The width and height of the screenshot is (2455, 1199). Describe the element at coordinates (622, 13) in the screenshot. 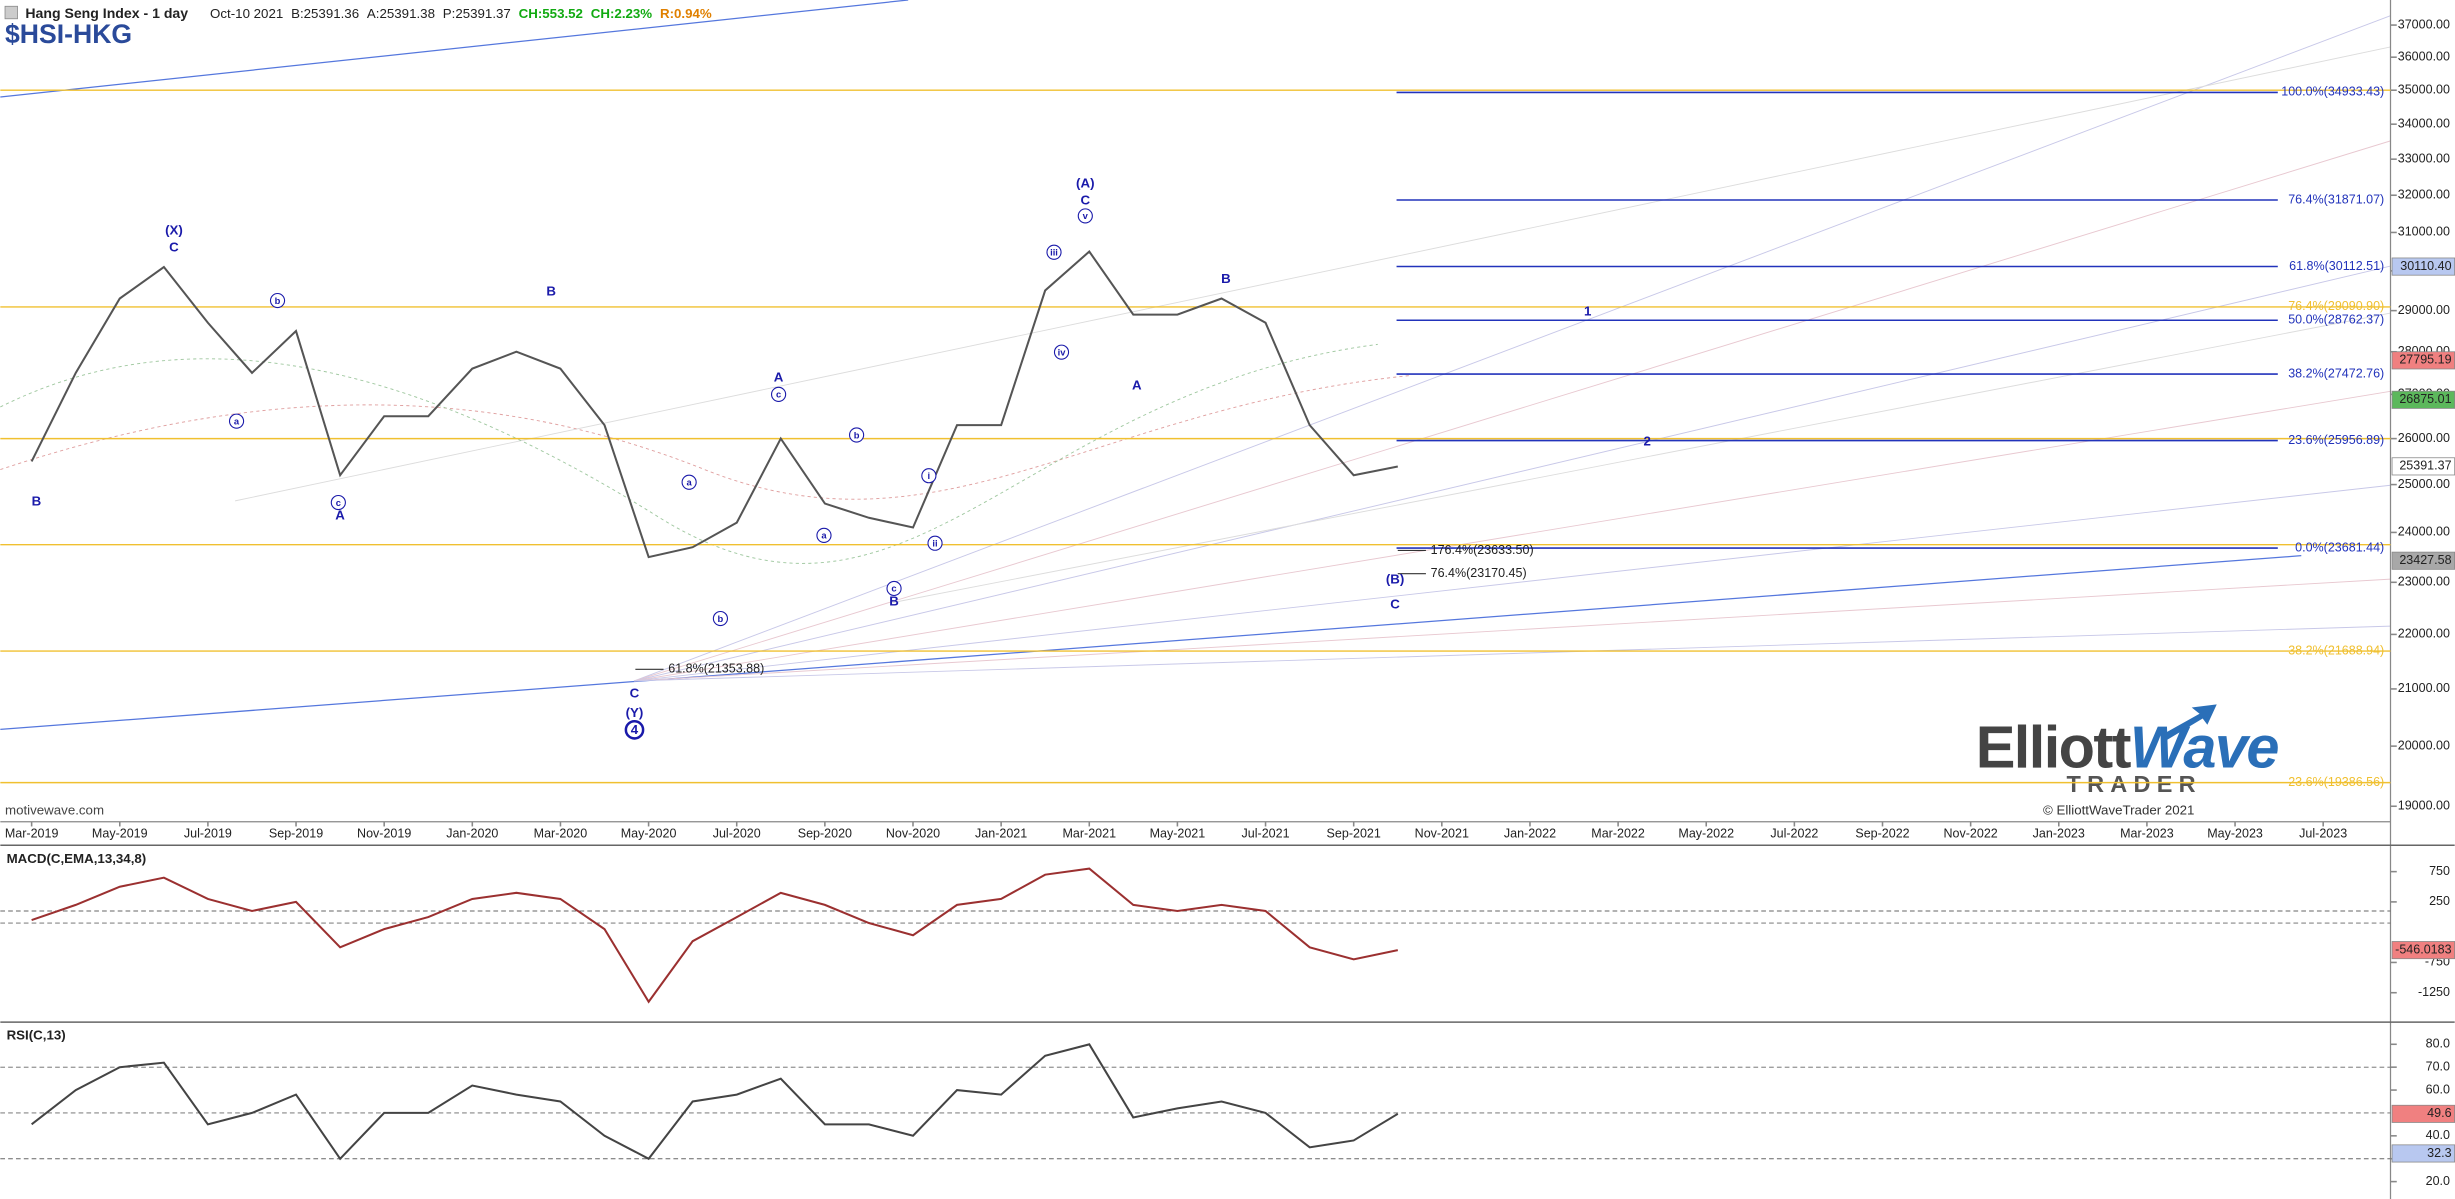

I see `change-pct: CH:2.23%` at that location.